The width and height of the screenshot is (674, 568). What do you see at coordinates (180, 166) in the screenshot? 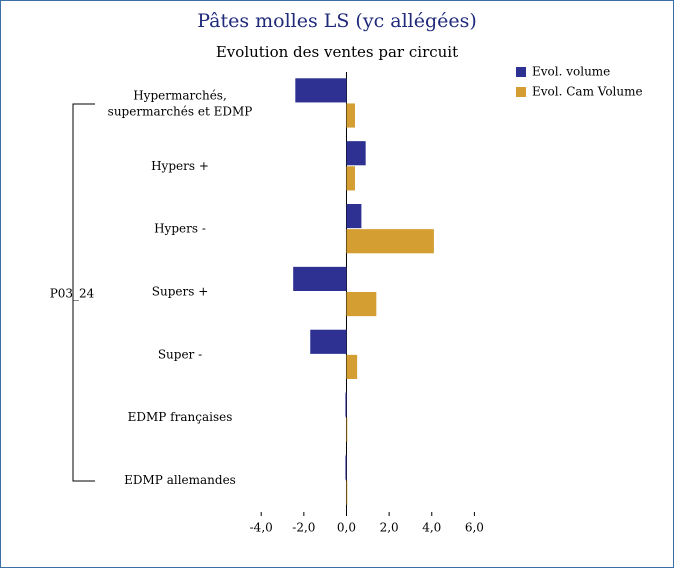
I see `category-label: Hypers +` at bounding box center [180, 166].